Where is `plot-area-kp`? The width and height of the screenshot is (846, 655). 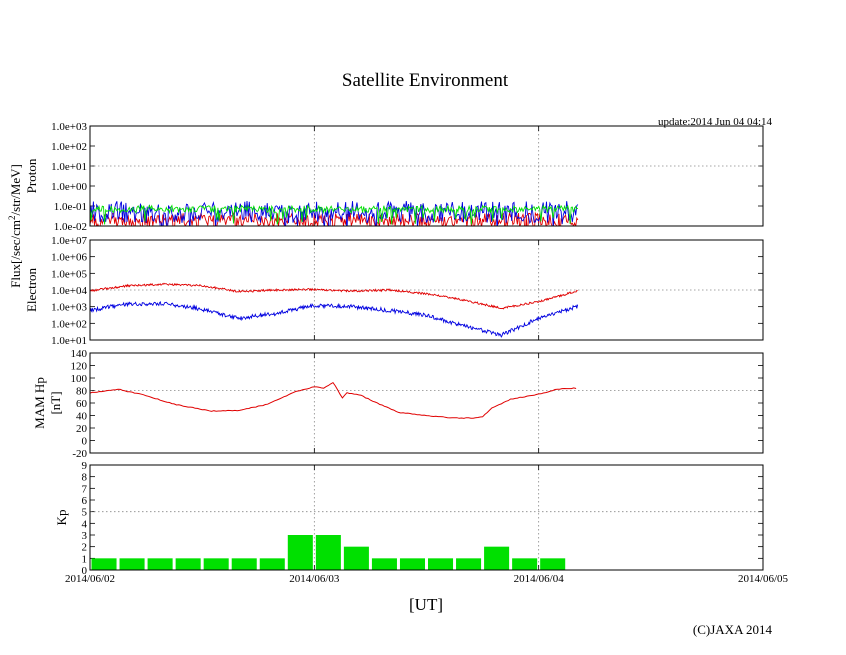 plot-area-kp is located at coordinates (328, 552).